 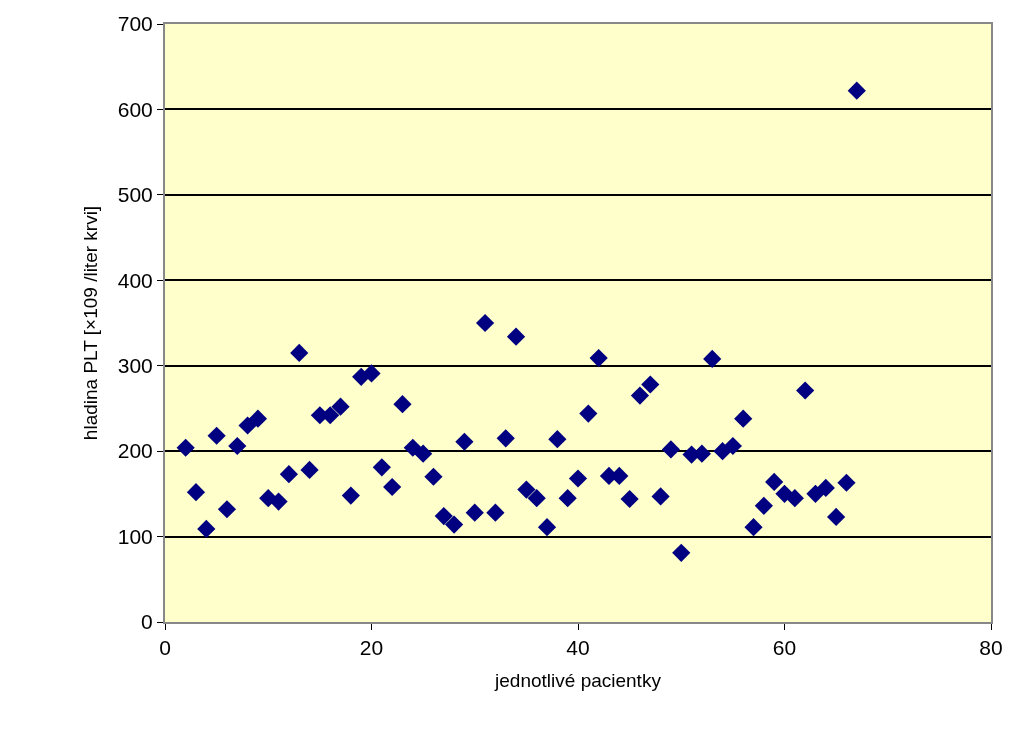 I want to click on y-tick-label: 700, so click(x=135, y=24).